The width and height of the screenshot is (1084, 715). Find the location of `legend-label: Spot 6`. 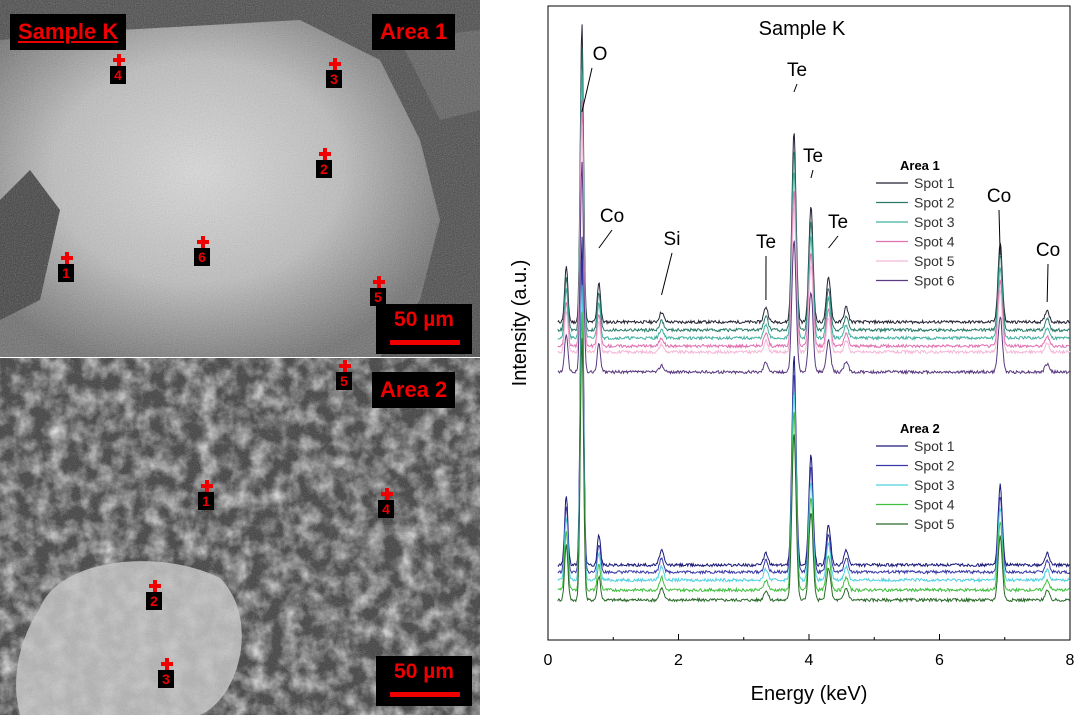

legend-label: Spot 6 is located at coordinates (934, 281).